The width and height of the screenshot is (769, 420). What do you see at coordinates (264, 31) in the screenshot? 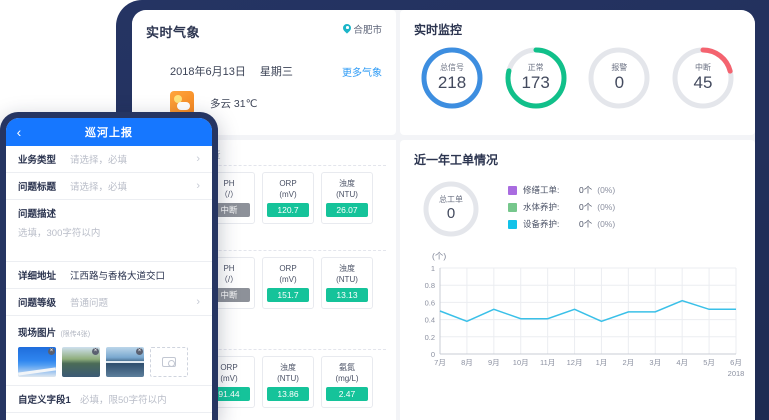
I see `weather-card-header: 实时气象 合肥市` at bounding box center [264, 31].